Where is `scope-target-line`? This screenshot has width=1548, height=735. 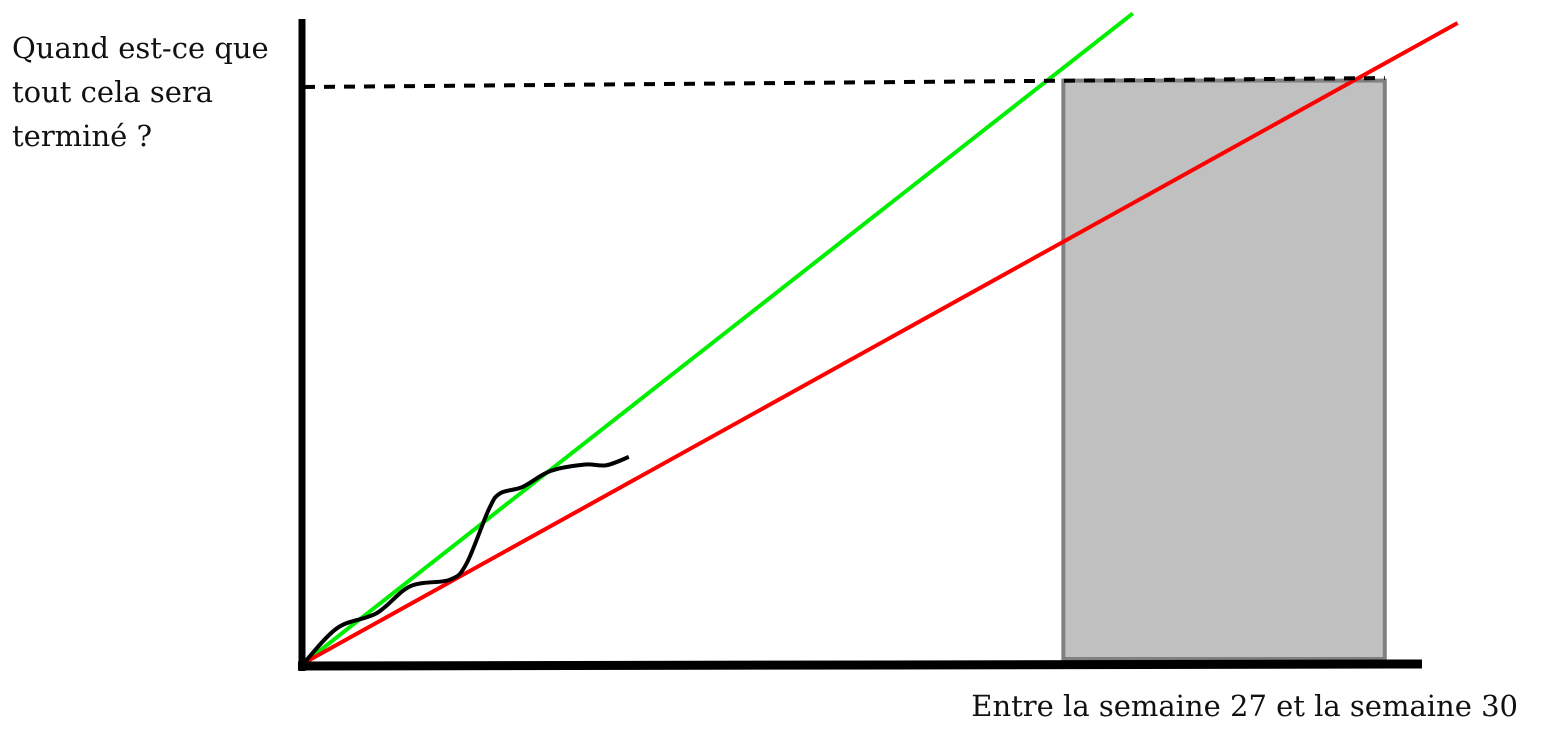
scope-target-line is located at coordinates (844, 82).